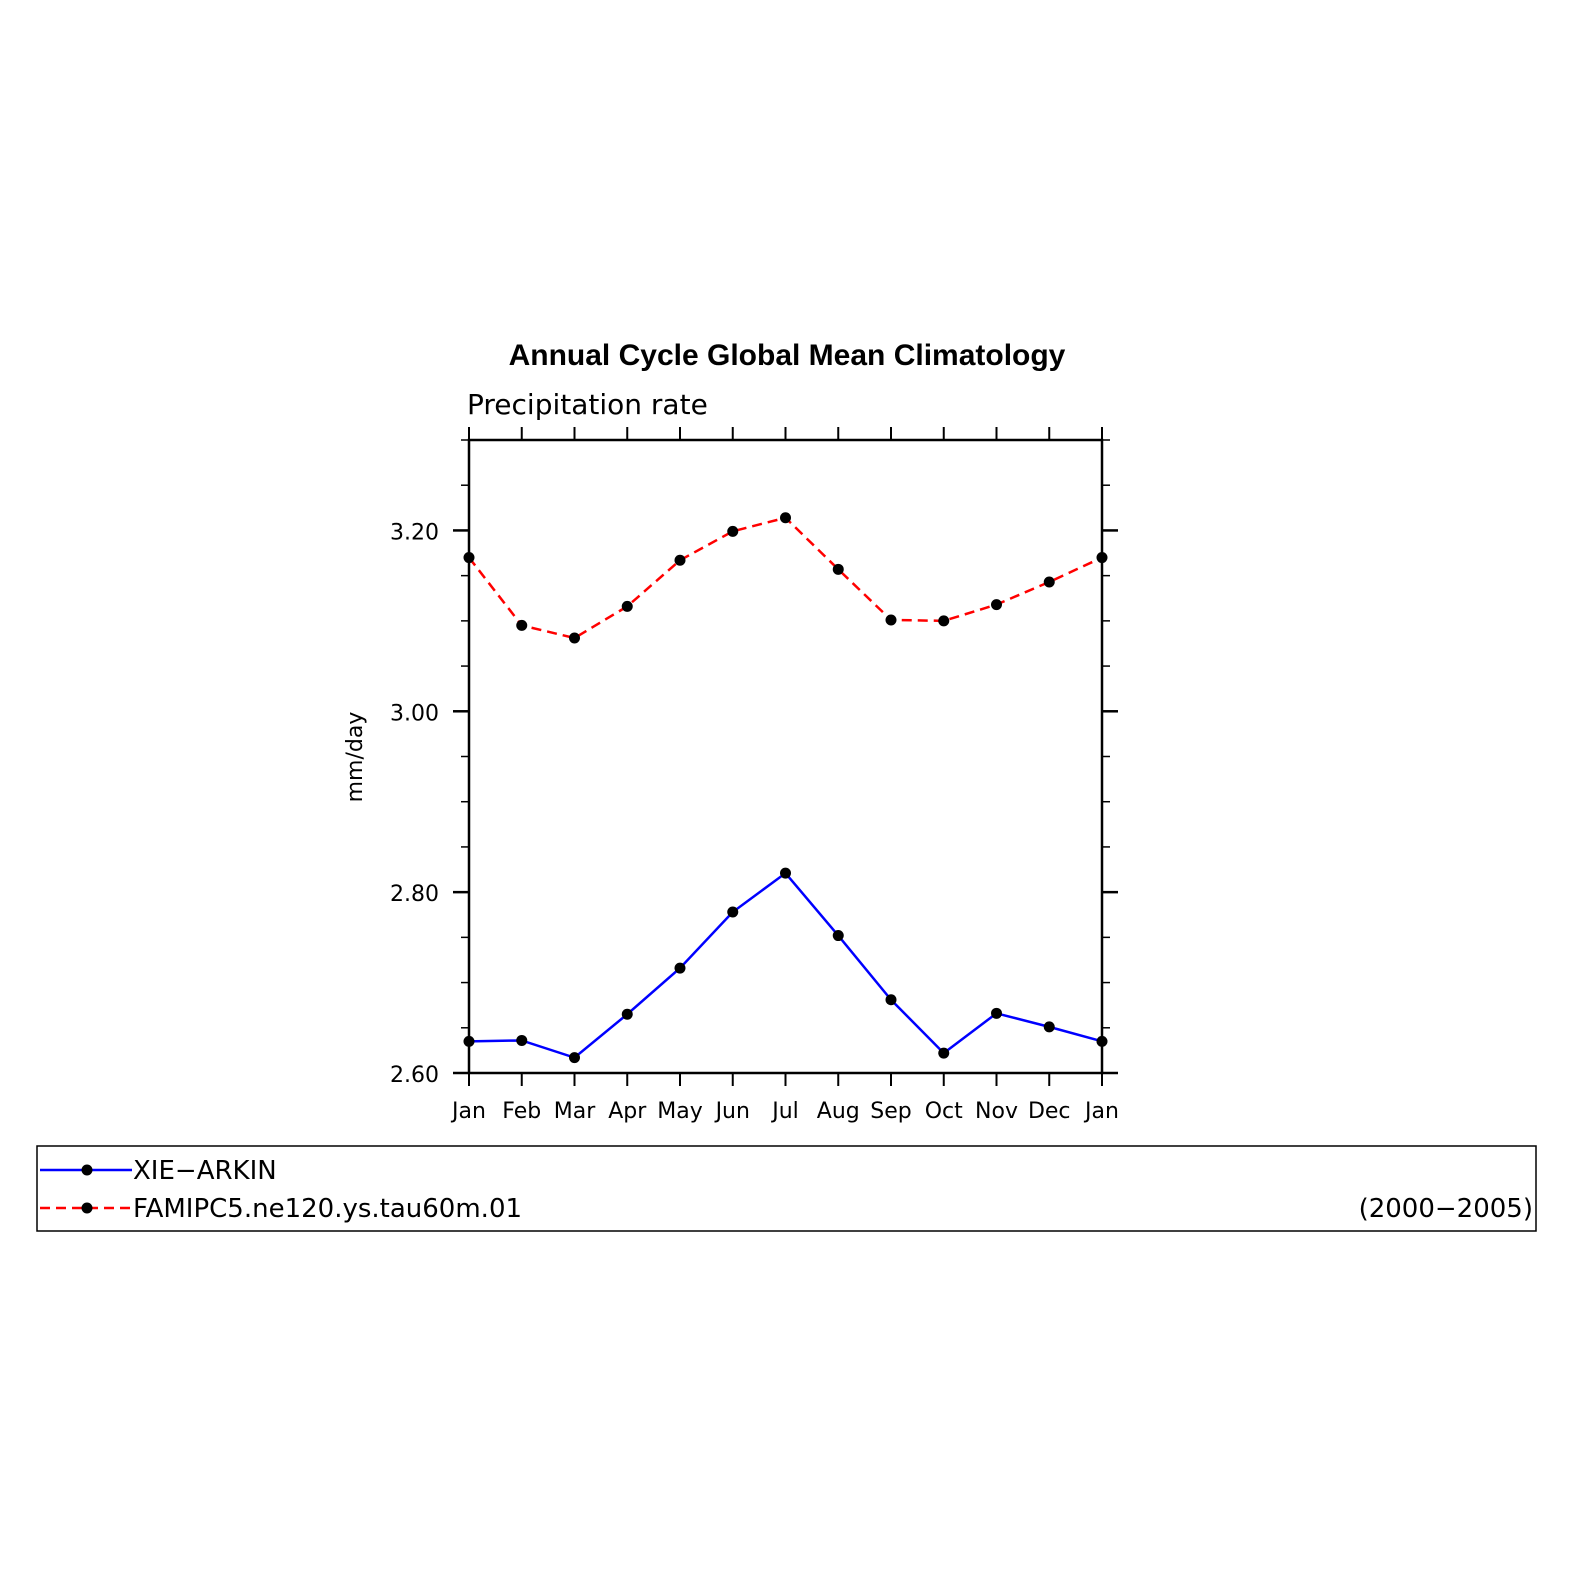  What do you see at coordinates (732, 1111) in the screenshot?
I see `x-tick-label: Jun` at bounding box center [732, 1111].